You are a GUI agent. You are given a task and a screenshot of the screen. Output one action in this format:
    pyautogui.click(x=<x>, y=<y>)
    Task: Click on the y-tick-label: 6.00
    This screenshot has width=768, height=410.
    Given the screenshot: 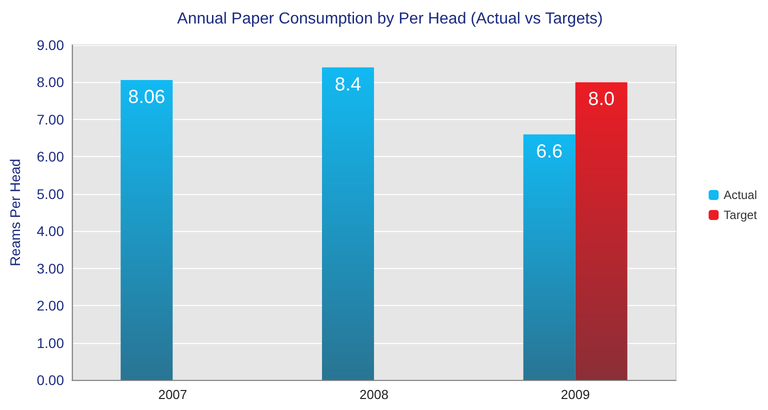 What is the action you would take?
    pyautogui.click(x=50, y=156)
    